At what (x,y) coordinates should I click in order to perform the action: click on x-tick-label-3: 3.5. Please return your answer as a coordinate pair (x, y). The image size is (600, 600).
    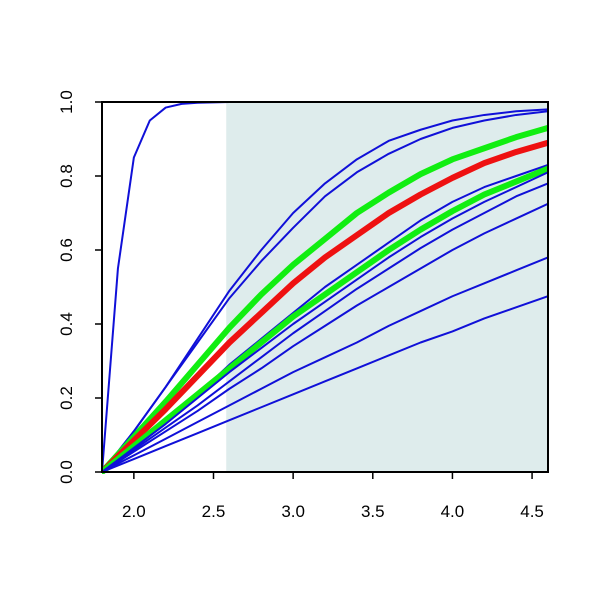
    Looking at the image, I should click on (373, 511).